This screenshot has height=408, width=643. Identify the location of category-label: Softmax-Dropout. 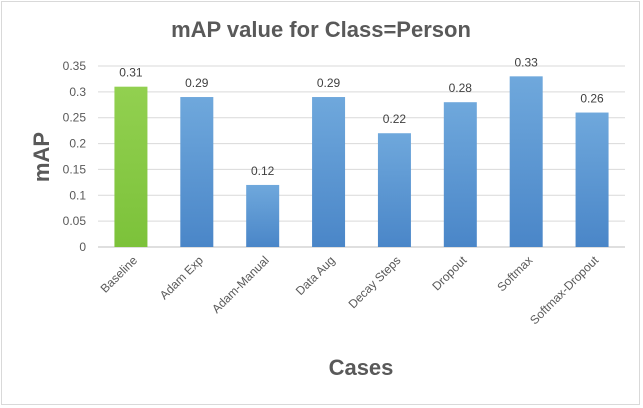
(564, 290).